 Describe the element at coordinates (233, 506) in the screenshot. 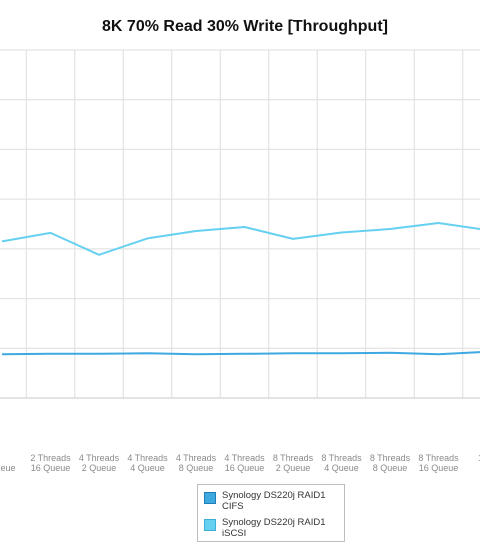

I see `legend-label-cifs-line2: CIFS` at that location.